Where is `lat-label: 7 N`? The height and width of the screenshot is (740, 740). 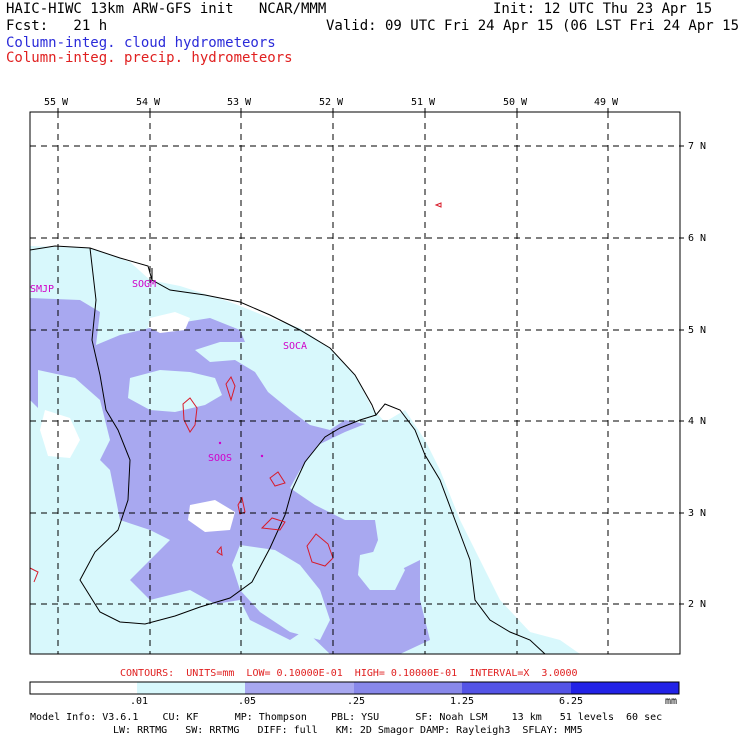 lat-label: 7 N is located at coordinates (697, 146).